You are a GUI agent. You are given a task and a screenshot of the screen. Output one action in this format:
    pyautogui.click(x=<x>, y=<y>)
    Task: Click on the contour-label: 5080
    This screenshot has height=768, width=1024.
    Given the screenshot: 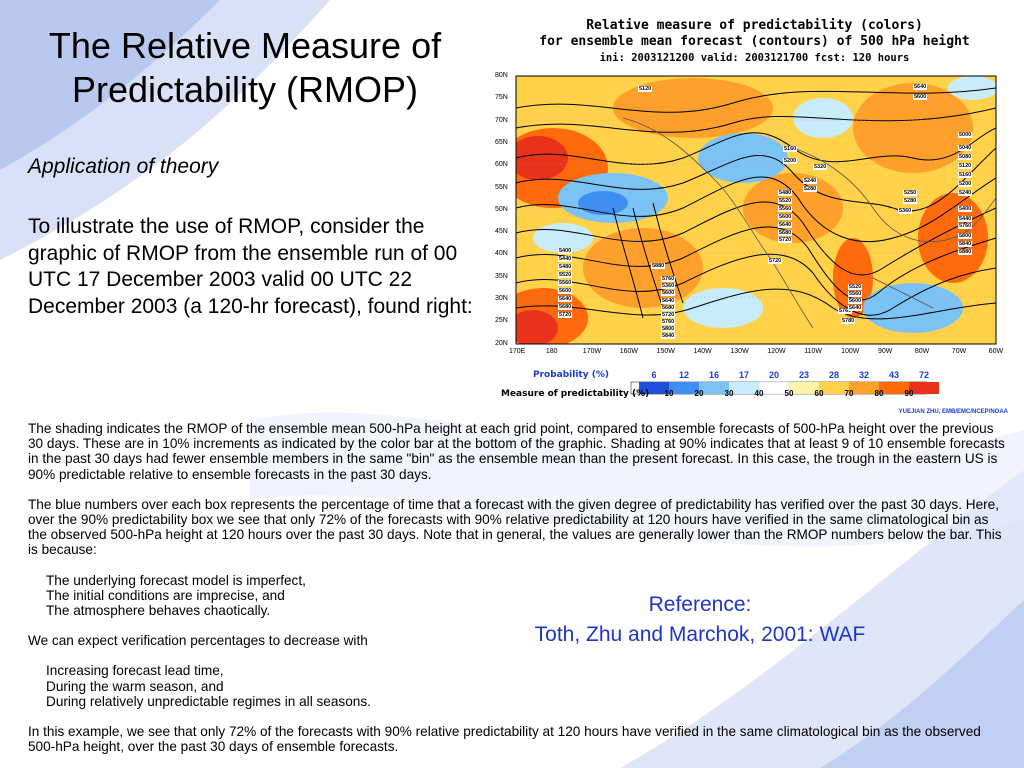 What is the action you would take?
    pyautogui.click(x=965, y=157)
    